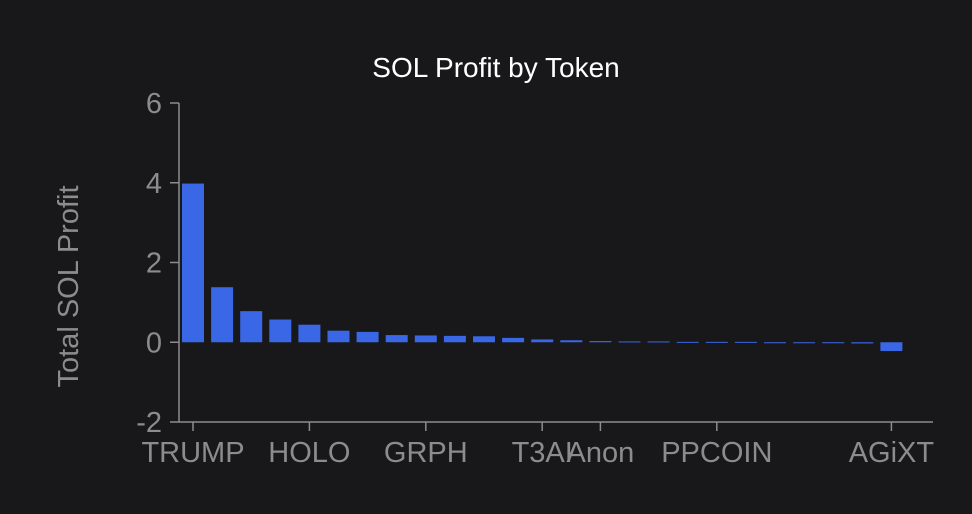 The height and width of the screenshot is (514, 972). I want to click on x-tick-label: Anon, so click(601, 453).